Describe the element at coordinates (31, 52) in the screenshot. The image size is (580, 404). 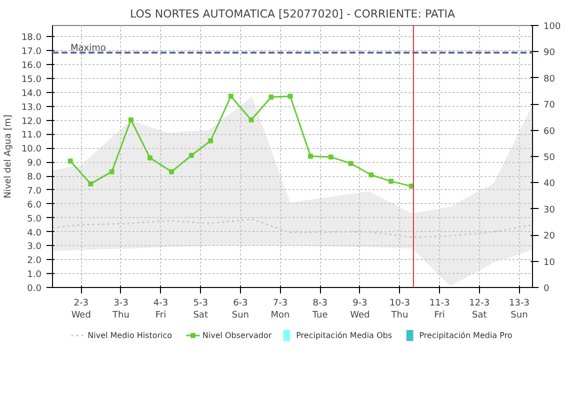
I see `y-tick-label: 17.0` at that location.